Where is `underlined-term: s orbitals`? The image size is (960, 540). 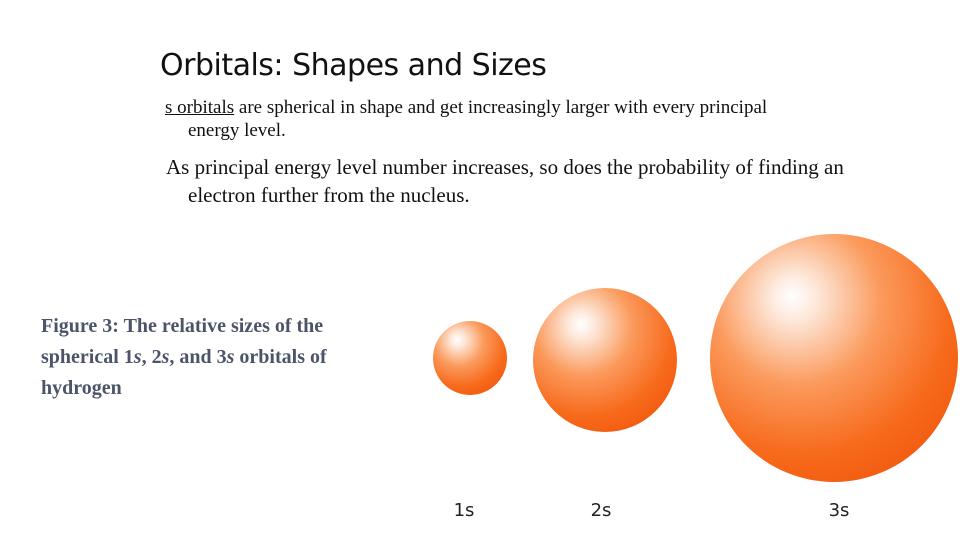 underlined-term: s orbitals is located at coordinates (200, 107).